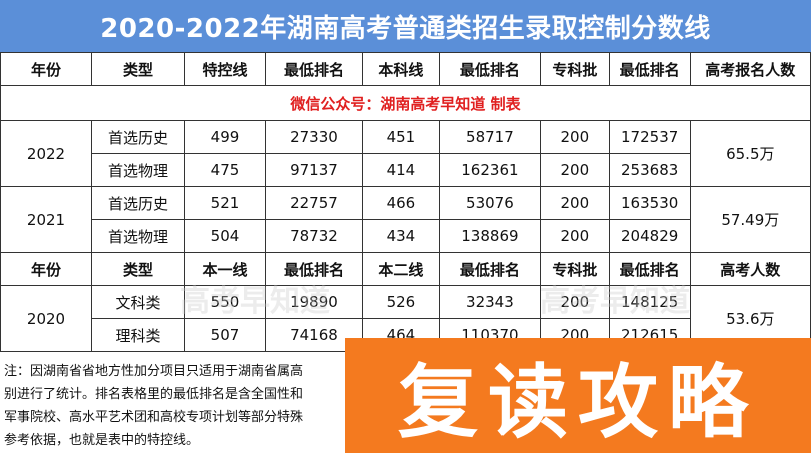  What do you see at coordinates (750, 153) in the screenshot?
I see `applicants-cell: 65.5万` at bounding box center [750, 153].